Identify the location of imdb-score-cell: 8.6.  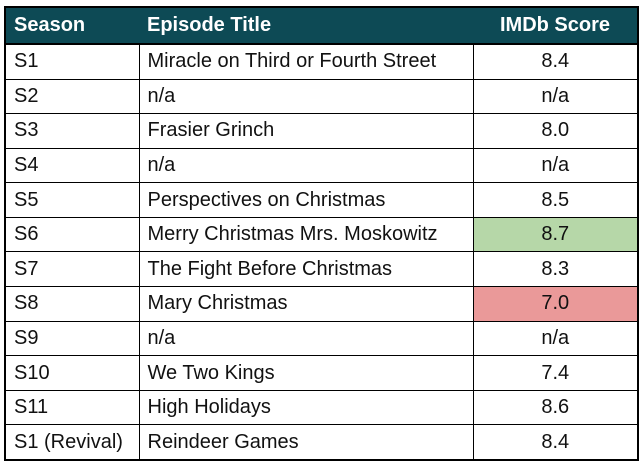
(555, 407).